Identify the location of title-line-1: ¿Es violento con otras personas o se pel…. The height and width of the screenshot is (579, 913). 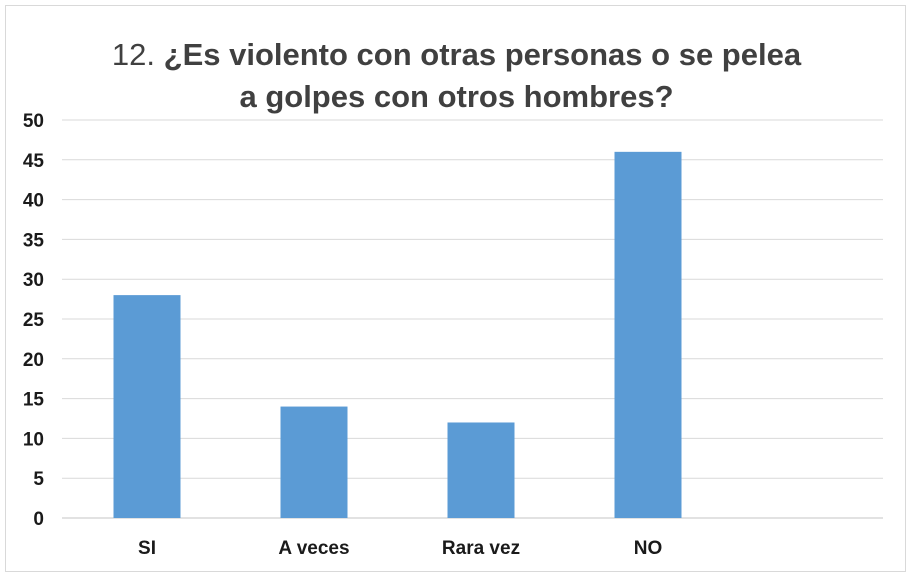
(482, 54).